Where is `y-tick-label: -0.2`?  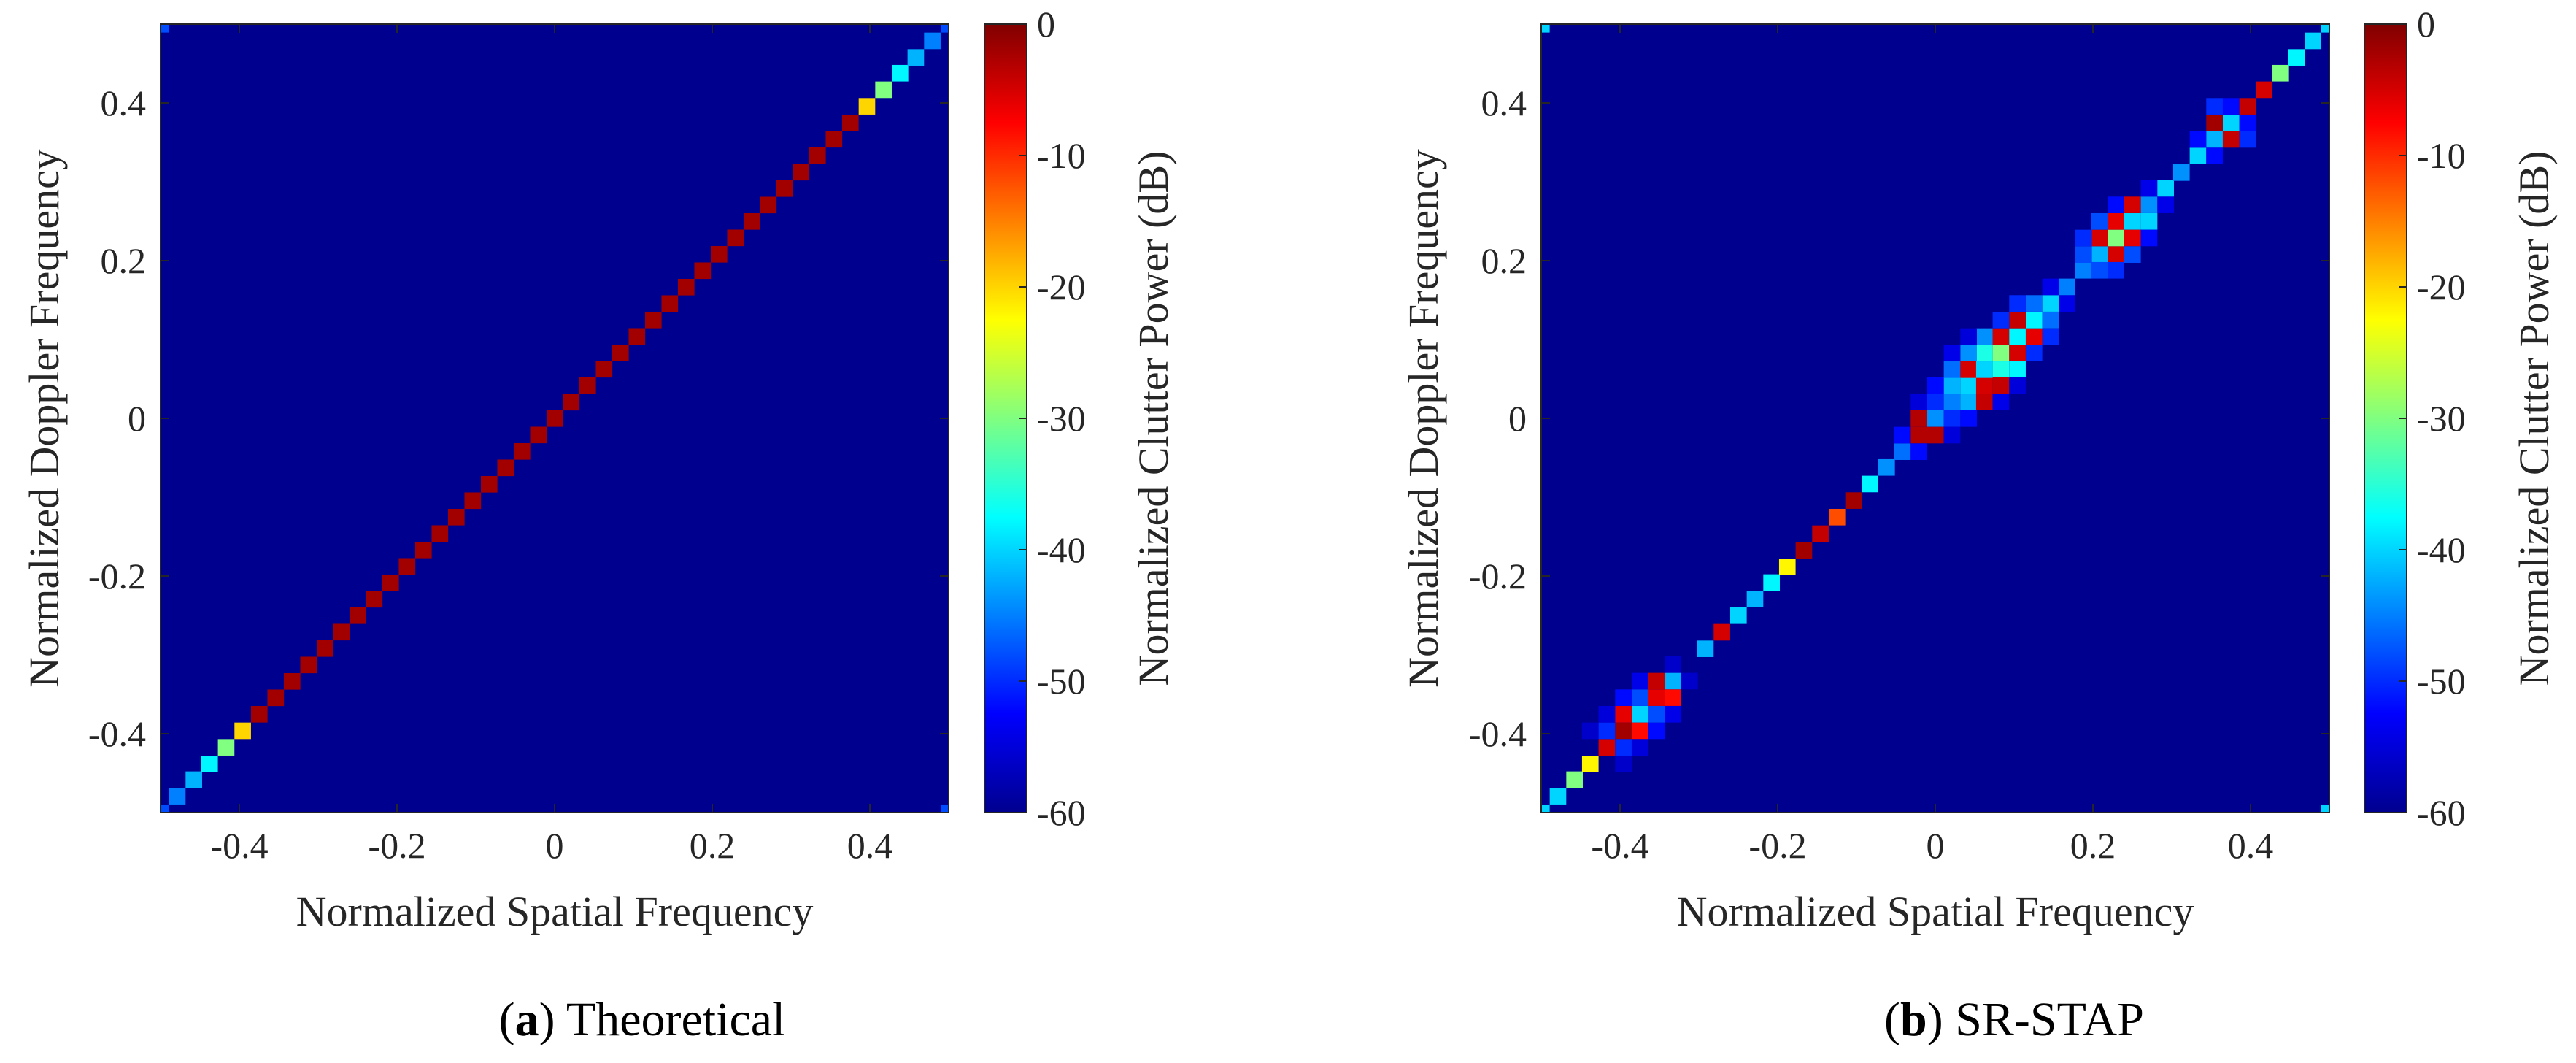 y-tick-label: -0.2 is located at coordinates (1498, 576).